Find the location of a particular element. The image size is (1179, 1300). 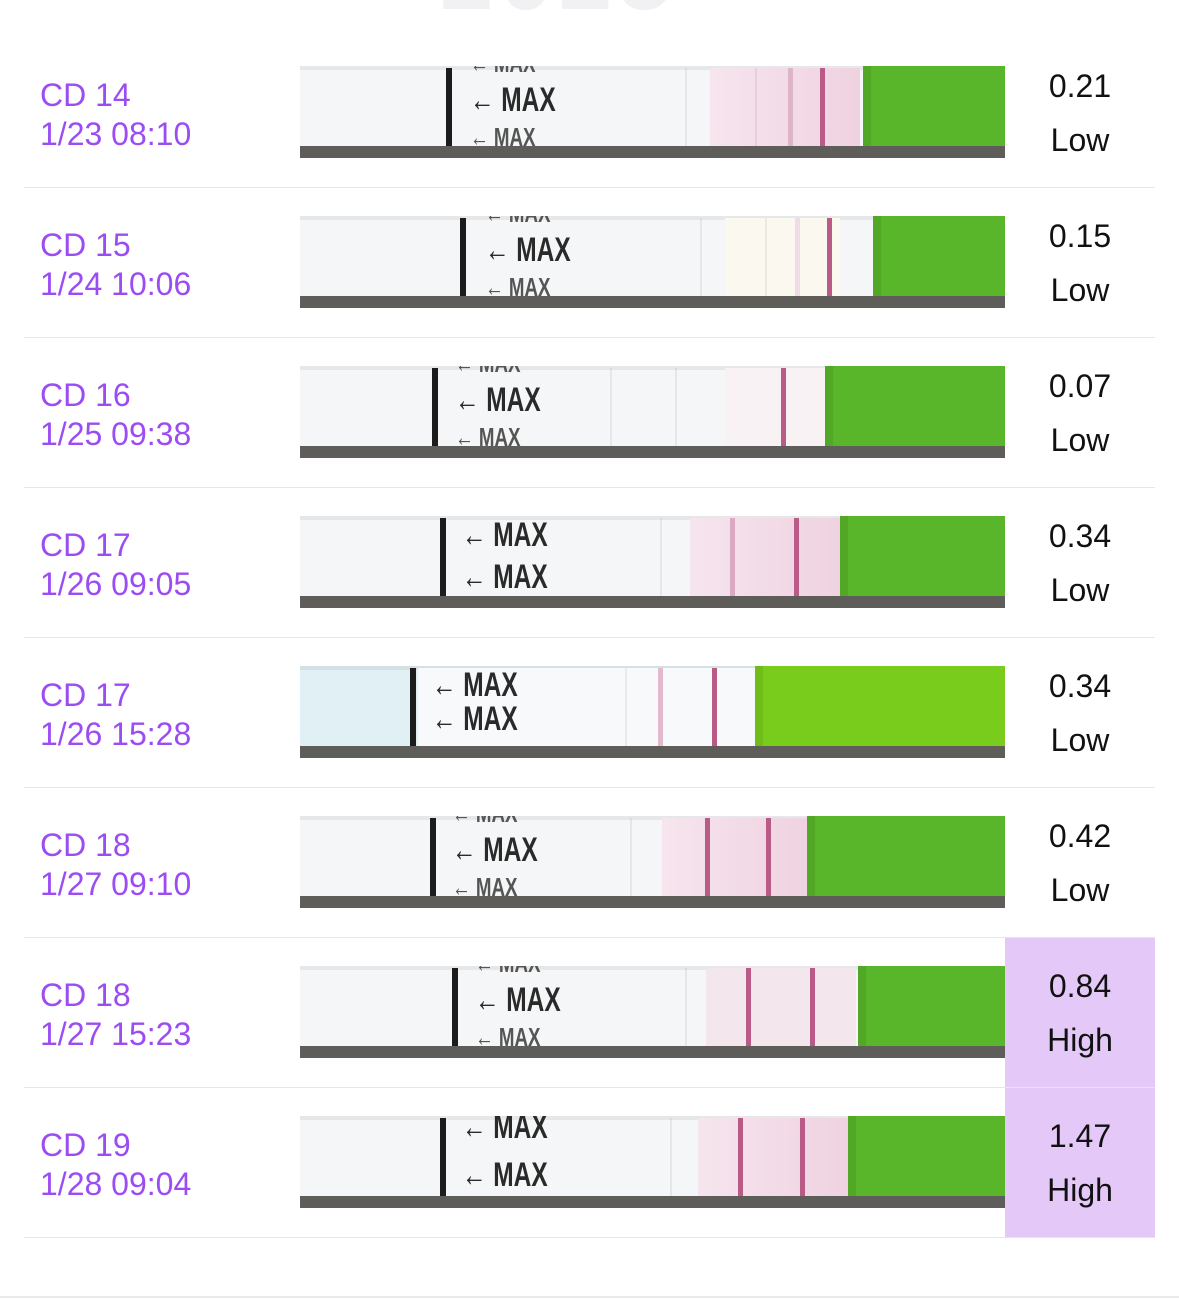

test-row: CD 19 1/28 09:04 ← MAX ← MAX 1.47 High is located at coordinates (589, 1163).